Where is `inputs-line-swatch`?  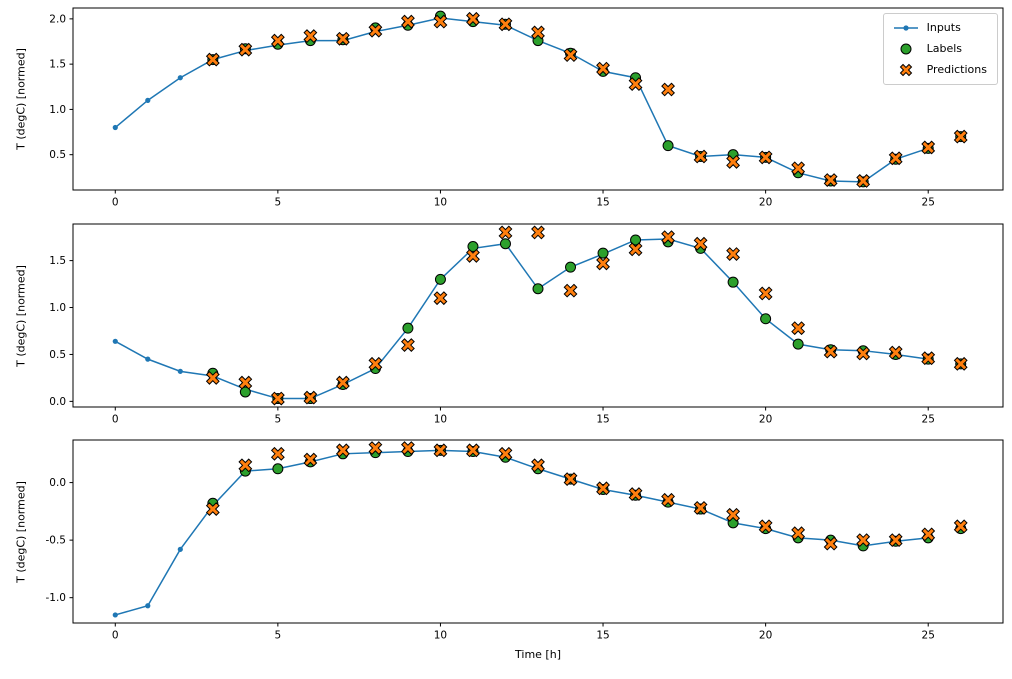 inputs-line-swatch is located at coordinates (905, 28).